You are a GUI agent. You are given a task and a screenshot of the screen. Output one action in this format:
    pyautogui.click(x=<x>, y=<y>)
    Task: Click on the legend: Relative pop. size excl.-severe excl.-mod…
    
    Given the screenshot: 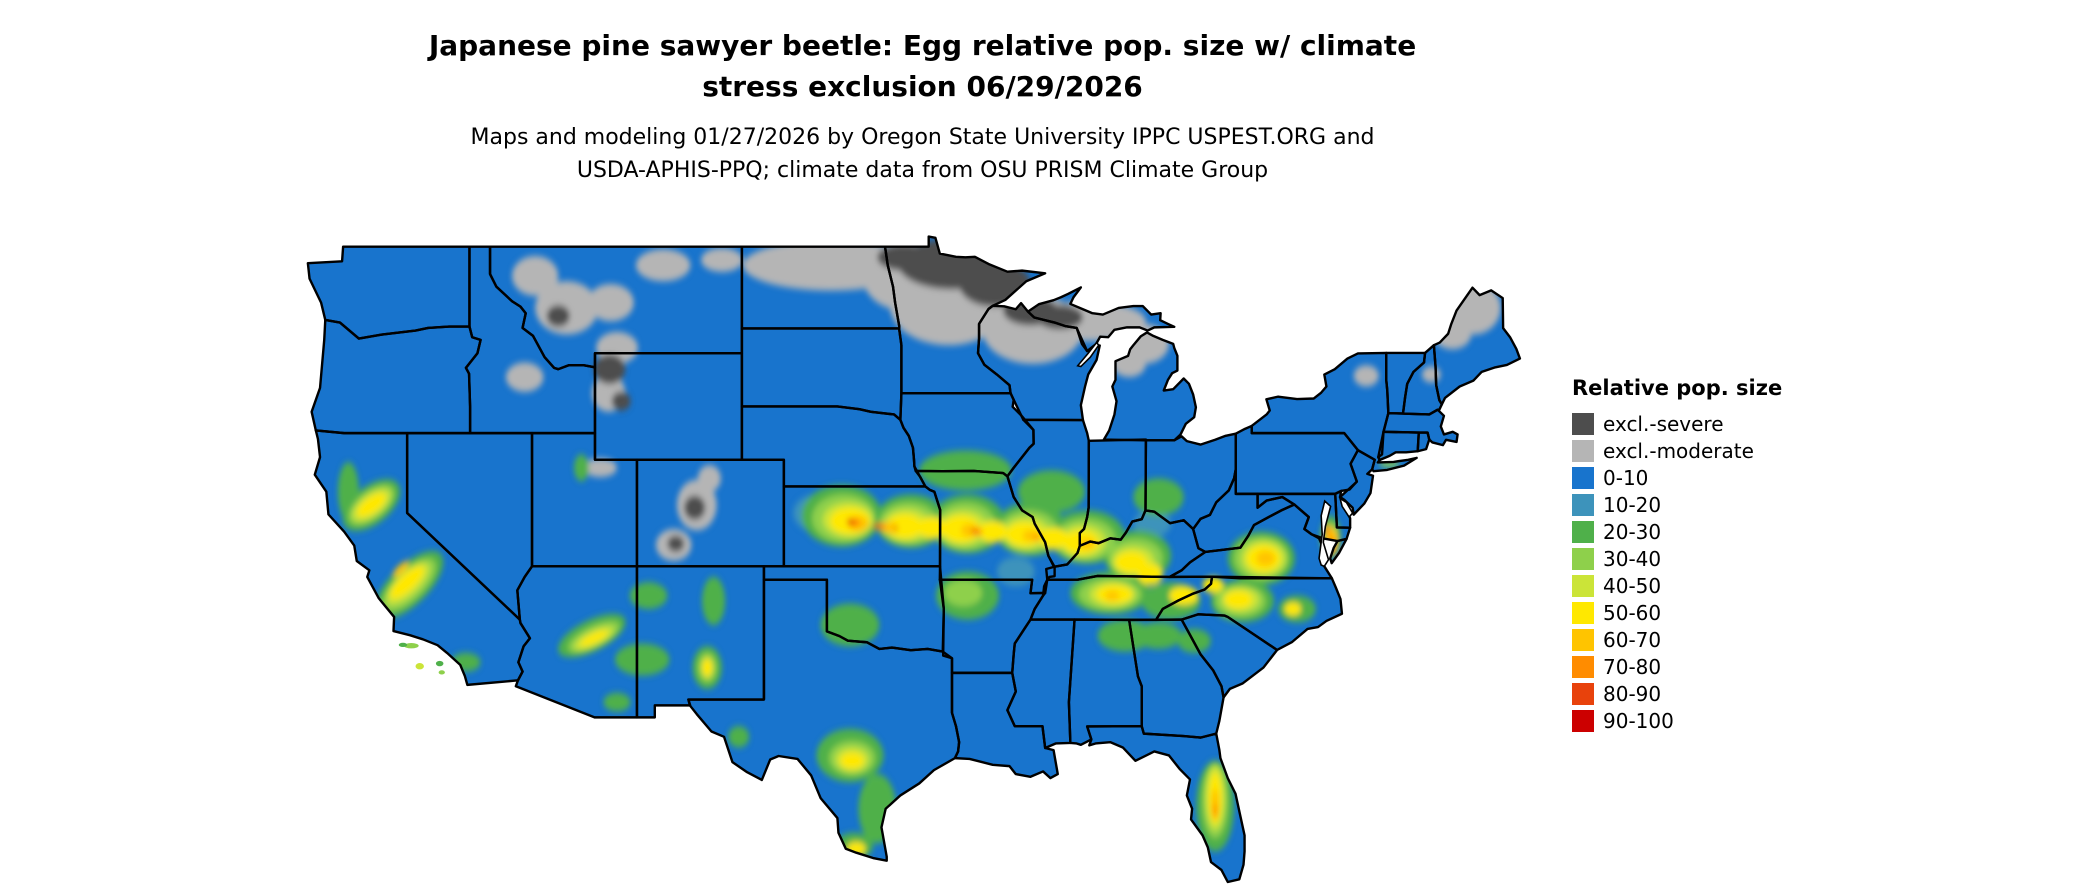 What is the action you would take?
    pyautogui.click(x=1677, y=555)
    